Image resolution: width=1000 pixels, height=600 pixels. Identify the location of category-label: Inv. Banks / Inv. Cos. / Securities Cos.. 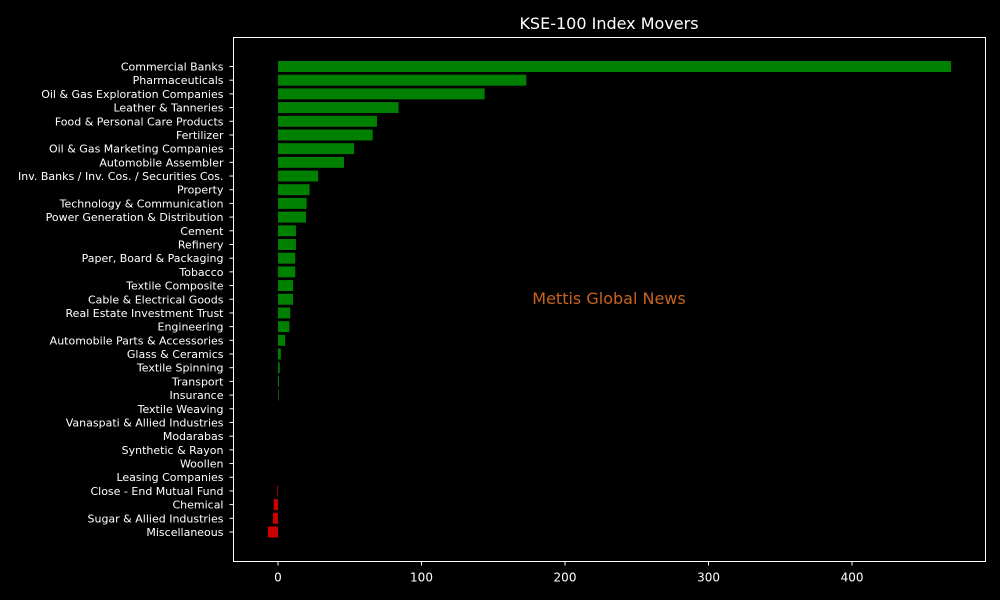
(120, 176).